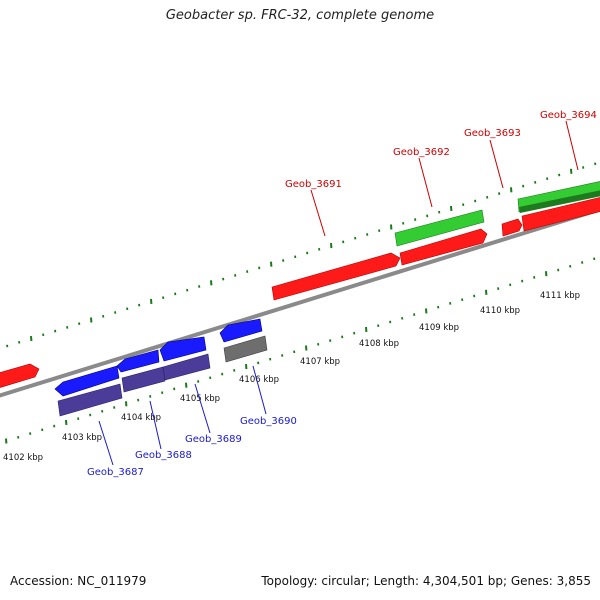 This screenshot has height=600, width=600. What do you see at coordinates (500, 311) in the screenshot?
I see `kbp-label-4110: 4110 kbp` at bounding box center [500, 311].